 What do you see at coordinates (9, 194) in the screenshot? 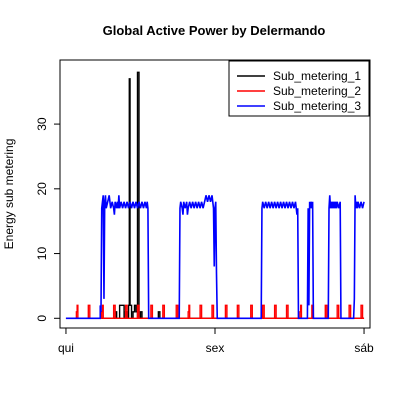
I see `y-axis-label: Energy sub metering` at bounding box center [9, 194].